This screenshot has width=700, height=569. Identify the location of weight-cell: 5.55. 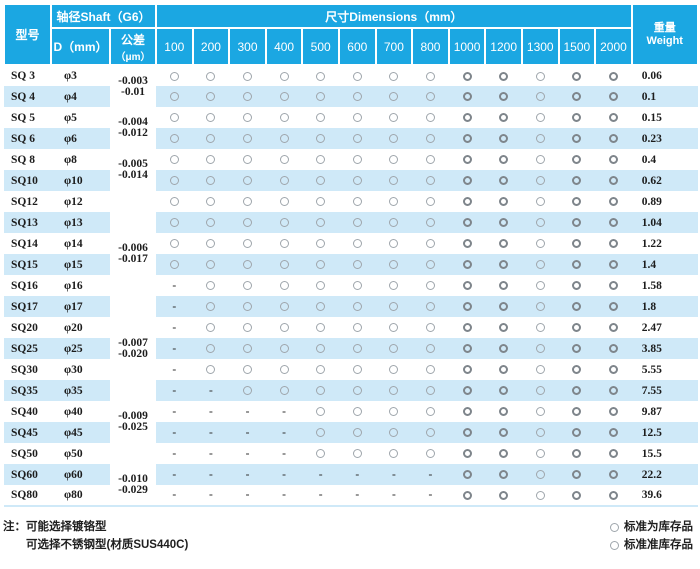
(651, 369).